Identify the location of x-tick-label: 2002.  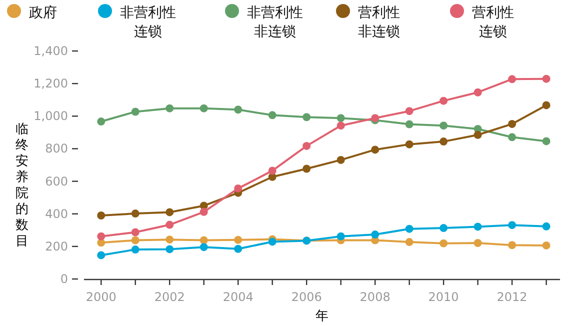
(169, 297).